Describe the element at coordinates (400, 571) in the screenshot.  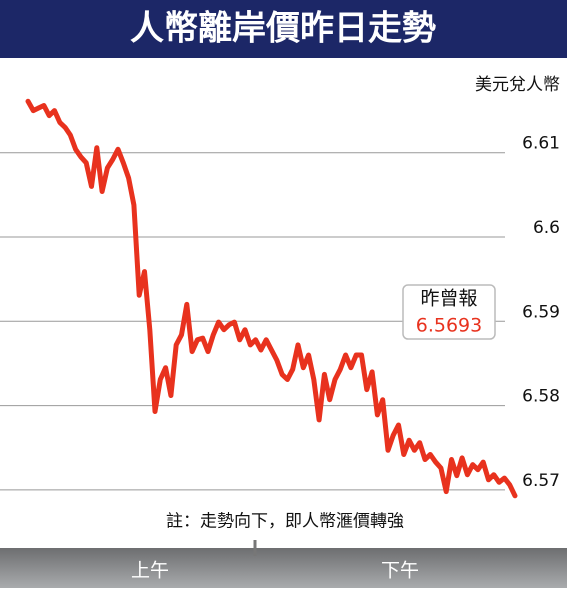
I see `x-axis-label: 下午` at that location.